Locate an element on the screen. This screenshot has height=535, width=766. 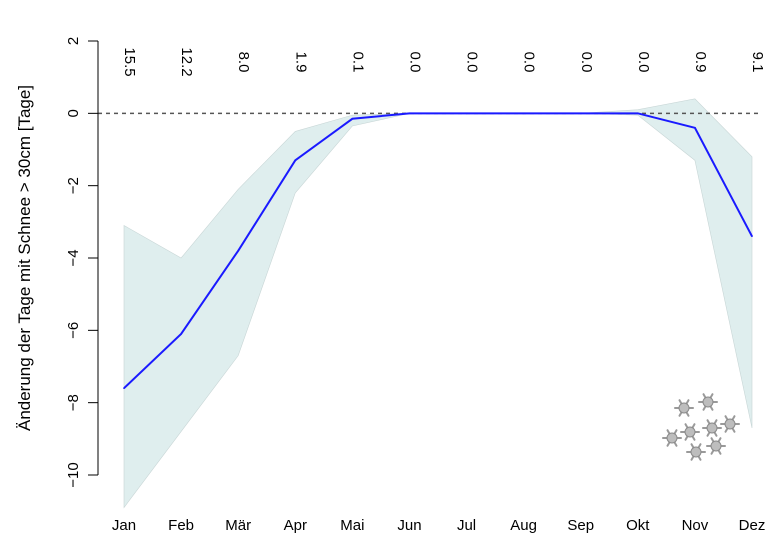
top-value-label: 0.1 is located at coordinates (357, 62).